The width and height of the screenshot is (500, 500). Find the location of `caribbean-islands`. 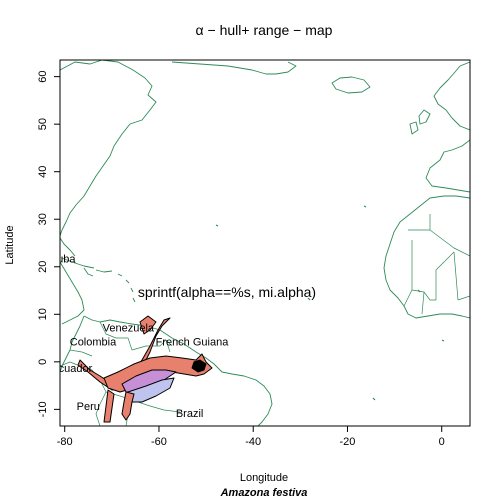

caribbean-islands is located at coordinates (98, 280).